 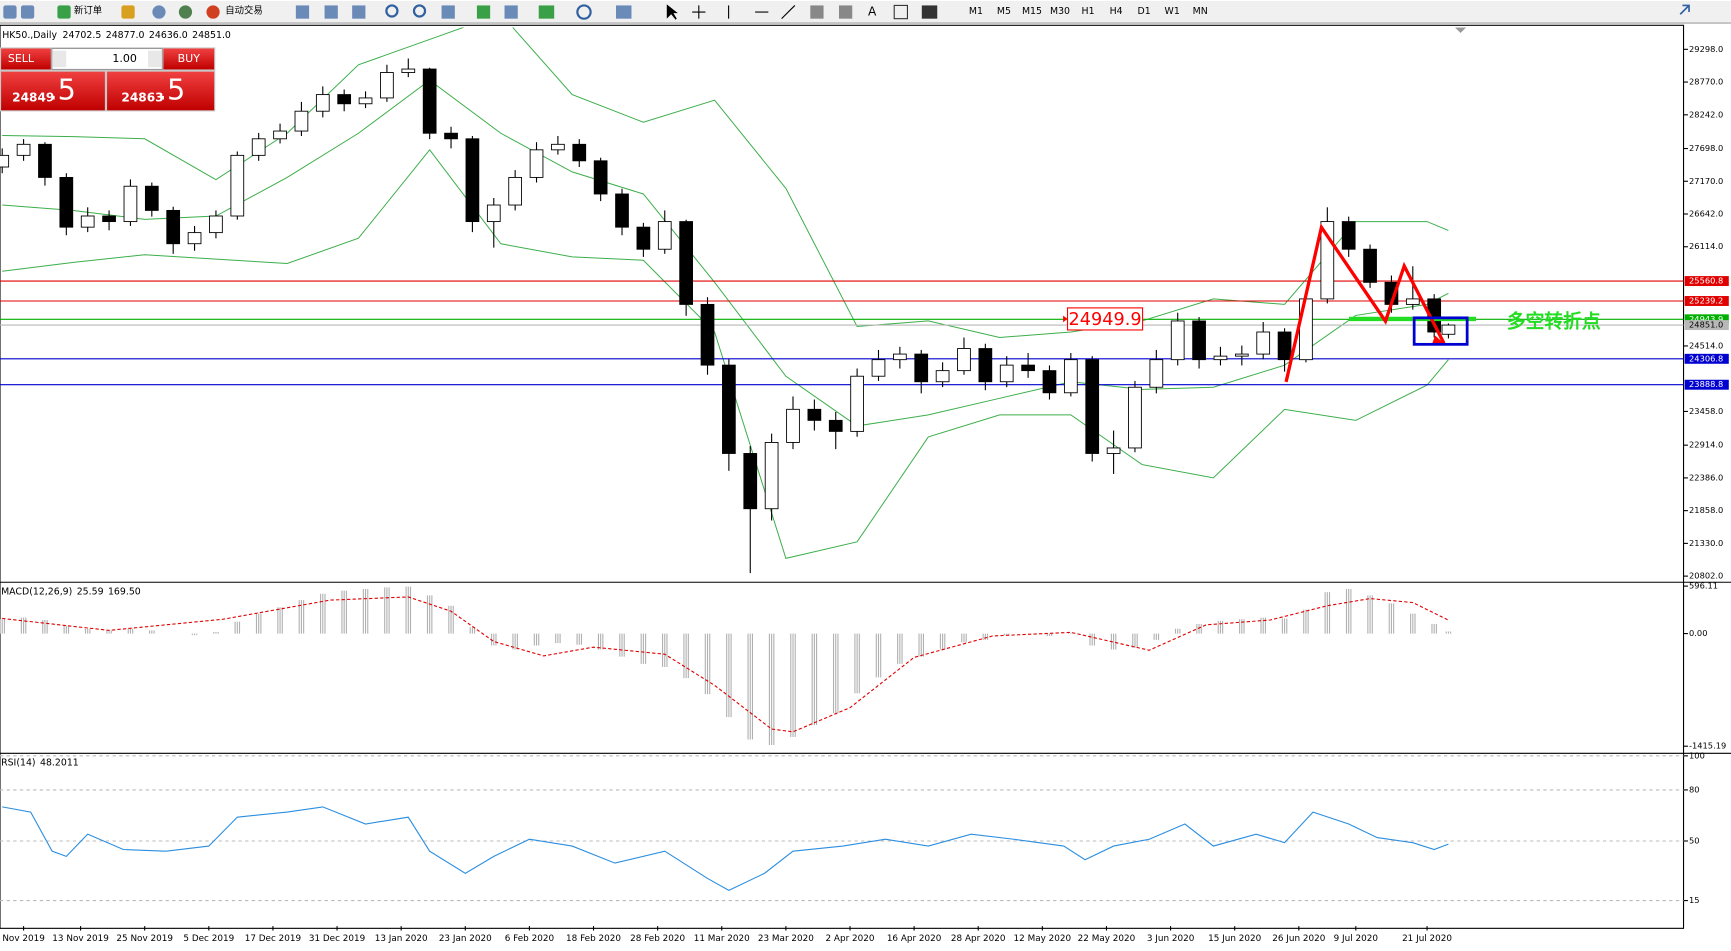 I want to click on new-order: 新订单, so click(x=88, y=10).